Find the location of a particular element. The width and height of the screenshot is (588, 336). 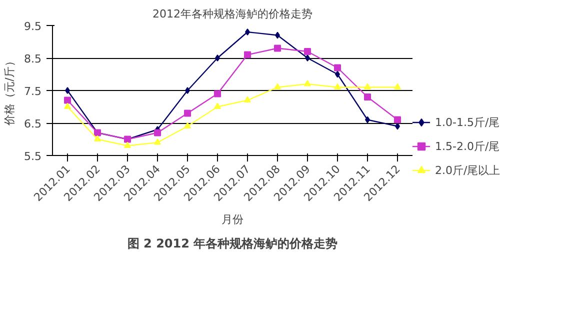

y-tick-label: 9.5 is located at coordinates (33, 26).